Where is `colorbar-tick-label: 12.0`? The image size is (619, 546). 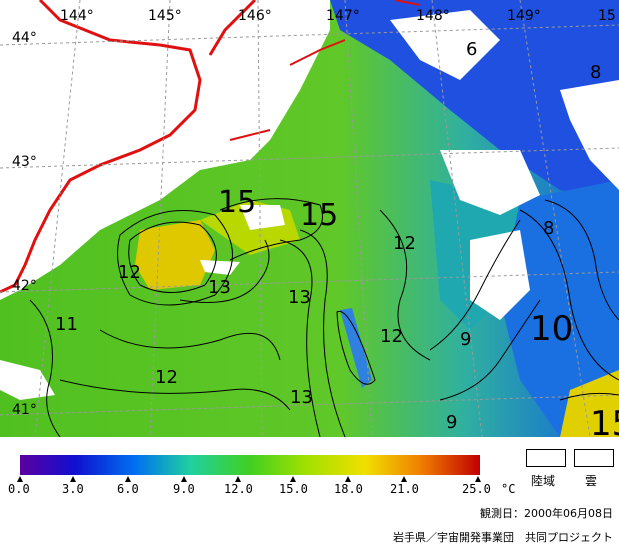 colorbar-tick-label: 12.0 is located at coordinates (238, 489).